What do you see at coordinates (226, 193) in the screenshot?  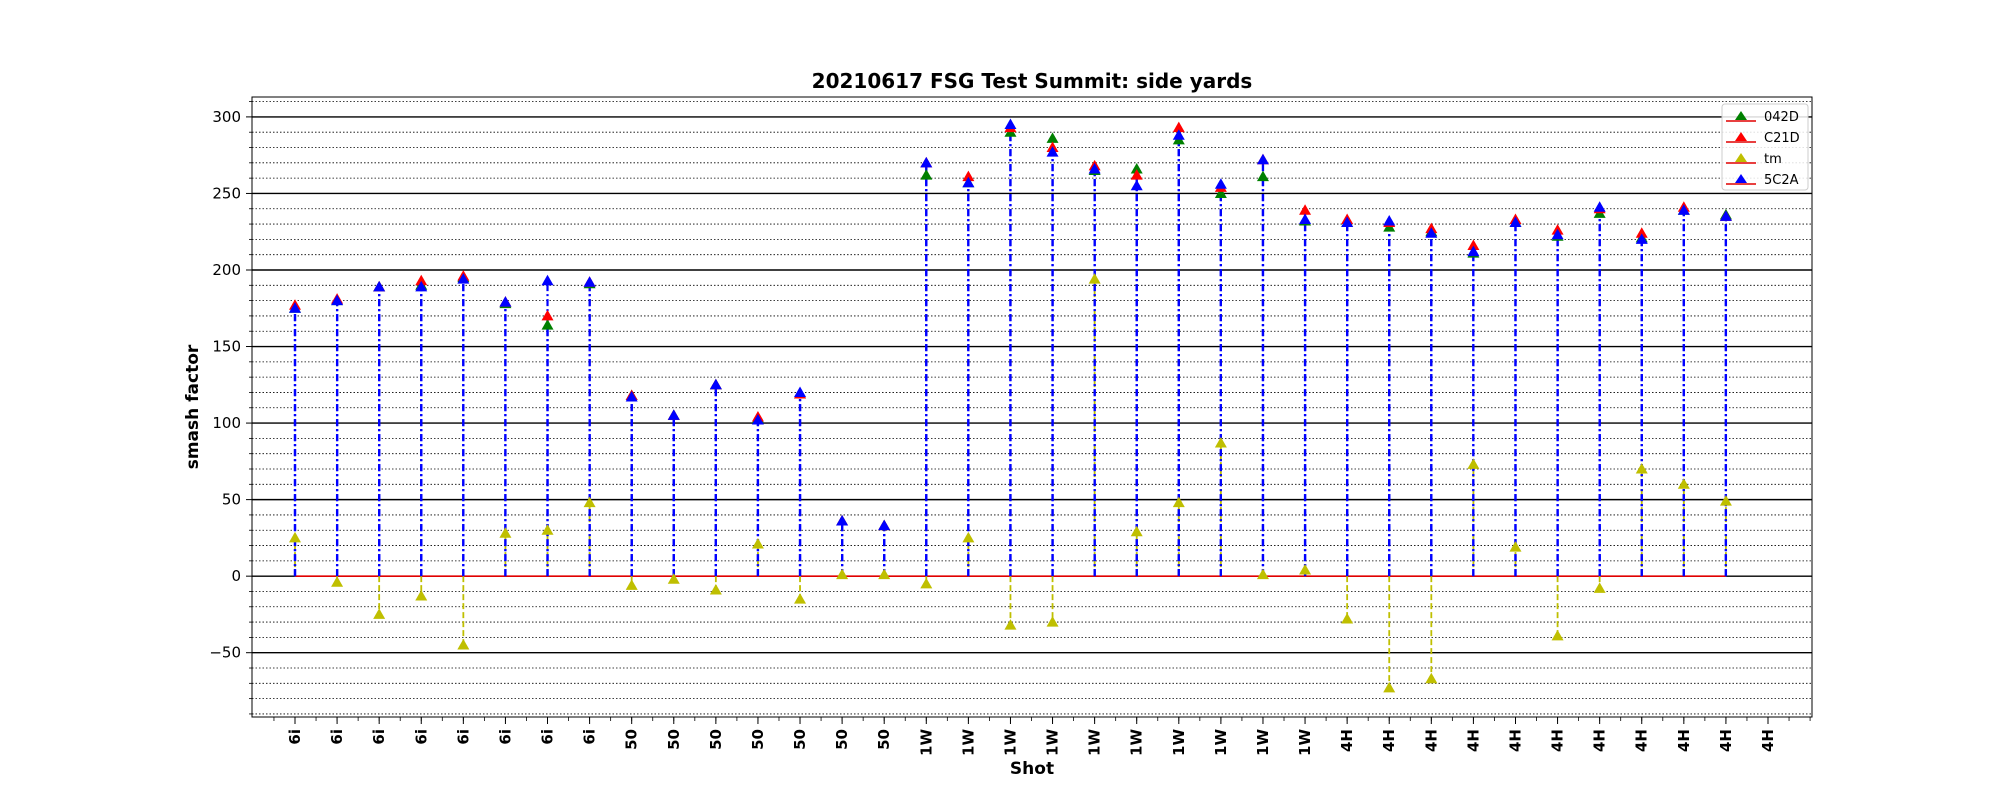 I see `y-tick-label: 250` at bounding box center [226, 193].